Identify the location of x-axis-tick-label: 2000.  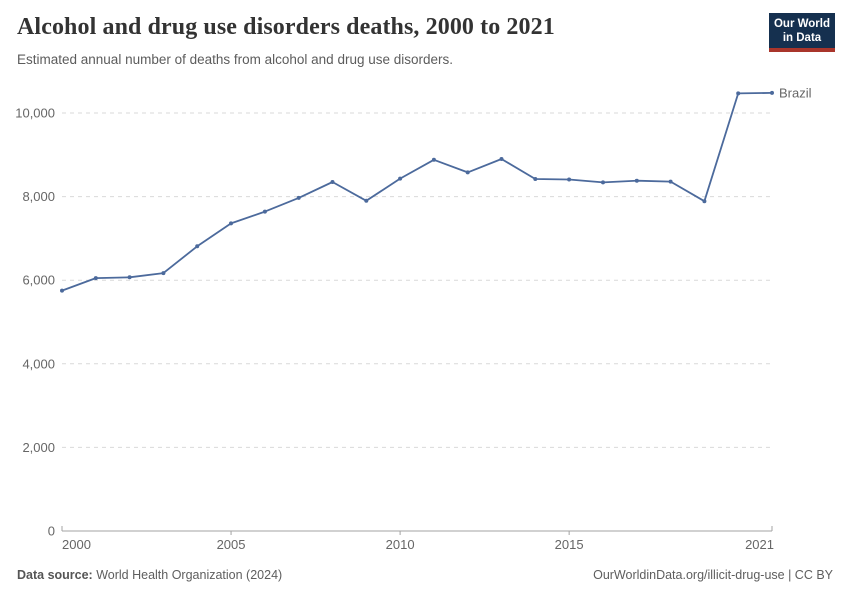
(76, 544).